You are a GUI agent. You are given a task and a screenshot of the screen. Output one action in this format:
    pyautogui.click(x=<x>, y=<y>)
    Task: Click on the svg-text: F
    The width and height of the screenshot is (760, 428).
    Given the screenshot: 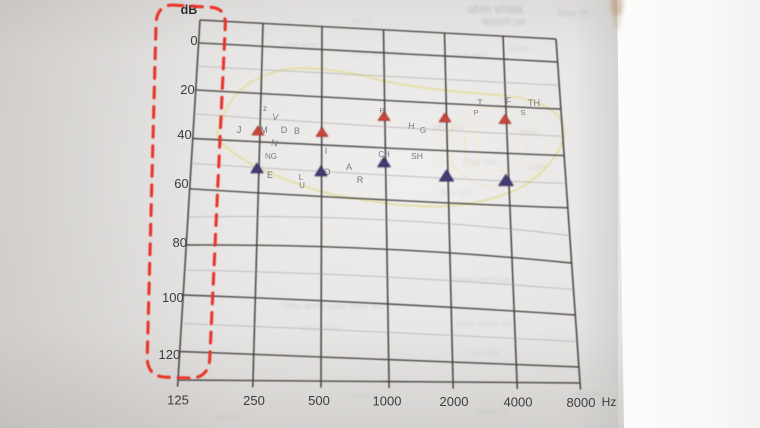 What is the action you would take?
    pyautogui.click(x=509, y=101)
    